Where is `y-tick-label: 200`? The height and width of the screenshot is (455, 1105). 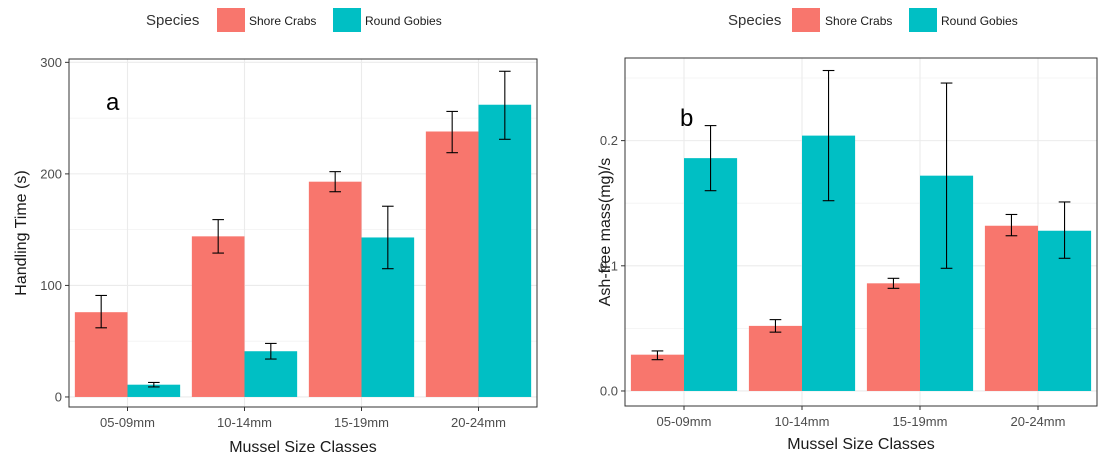
y-tick-label: 200 is located at coordinates (51, 173).